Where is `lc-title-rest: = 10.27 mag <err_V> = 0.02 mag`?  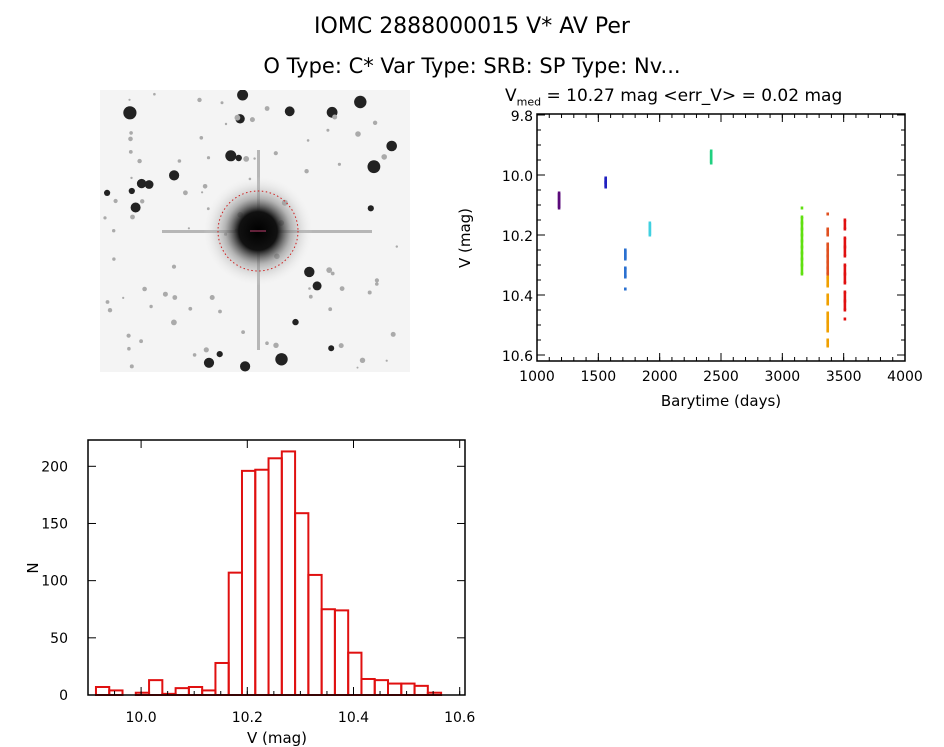 lc-title-rest: = 10.27 mag <err_V> = 0.02 mag is located at coordinates (692, 96).